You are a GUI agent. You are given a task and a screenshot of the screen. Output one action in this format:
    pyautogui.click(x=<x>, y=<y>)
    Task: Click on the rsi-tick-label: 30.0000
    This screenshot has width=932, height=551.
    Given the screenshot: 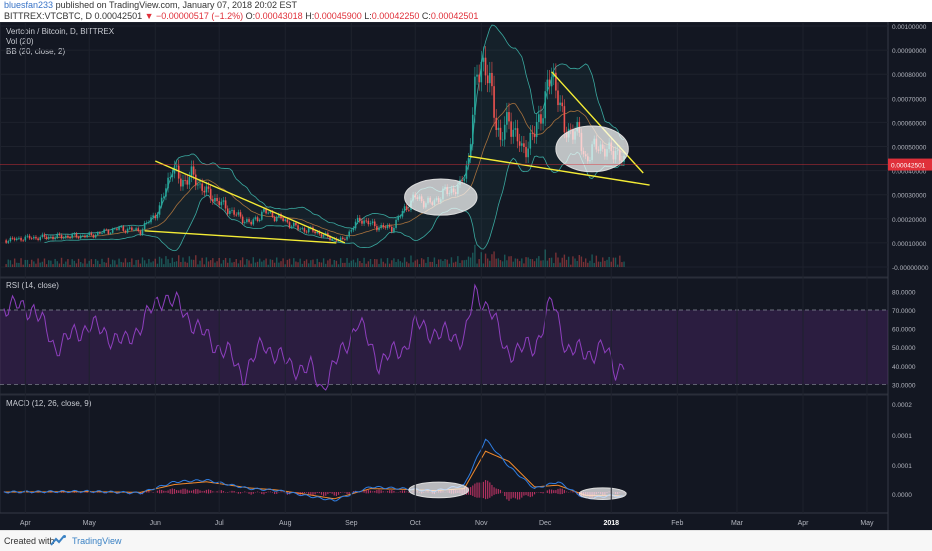 What is the action you would take?
    pyautogui.click(x=904, y=385)
    